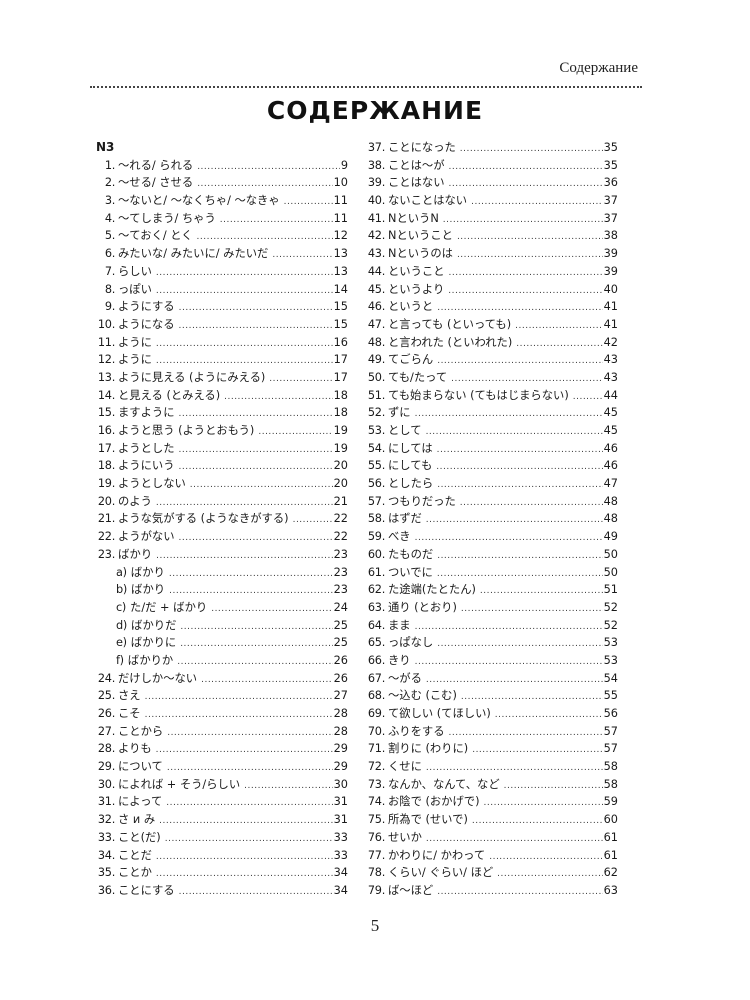 Image resolution: width=750 pixels, height=1000 pixels. Describe the element at coordinates (376, 890) in the screenshot. I see `entry-number: 79.` at that location.